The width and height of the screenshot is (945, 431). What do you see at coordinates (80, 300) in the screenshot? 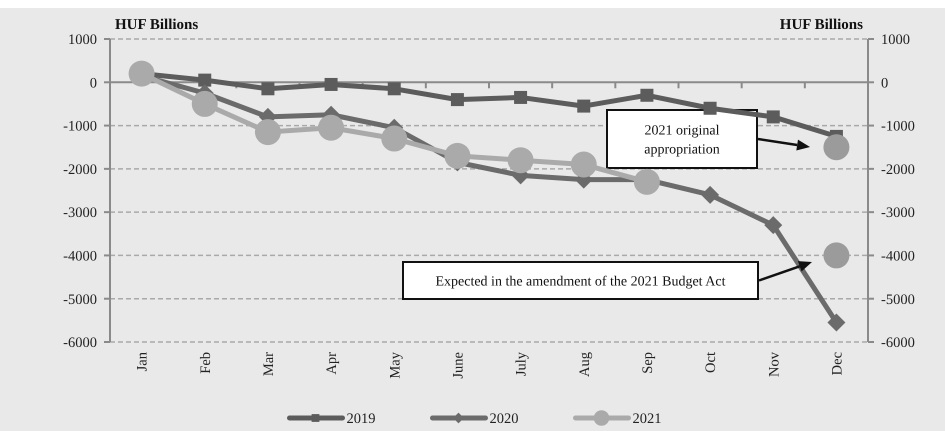
I see `y-tick-label: -5000` at bounding box center [80, 300].